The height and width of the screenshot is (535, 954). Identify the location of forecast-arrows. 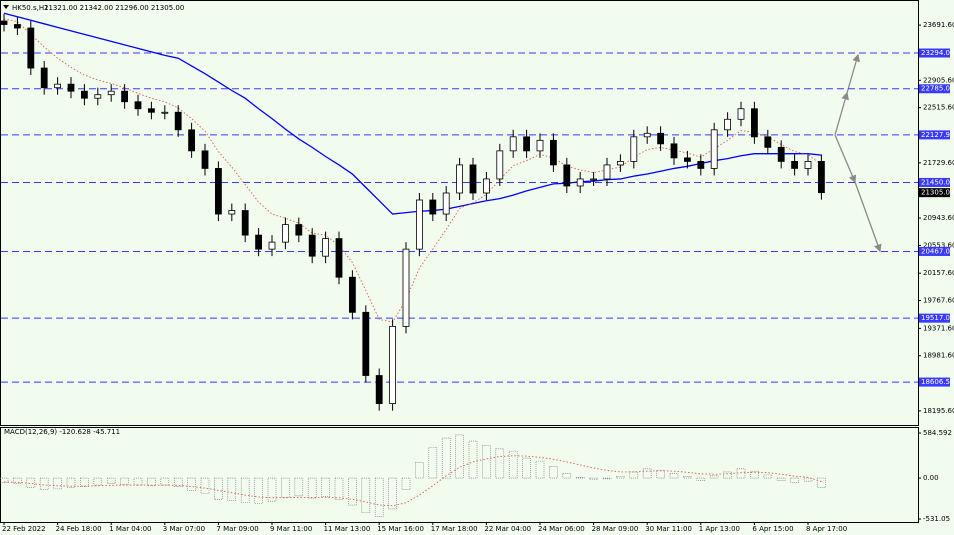
(858, 153).